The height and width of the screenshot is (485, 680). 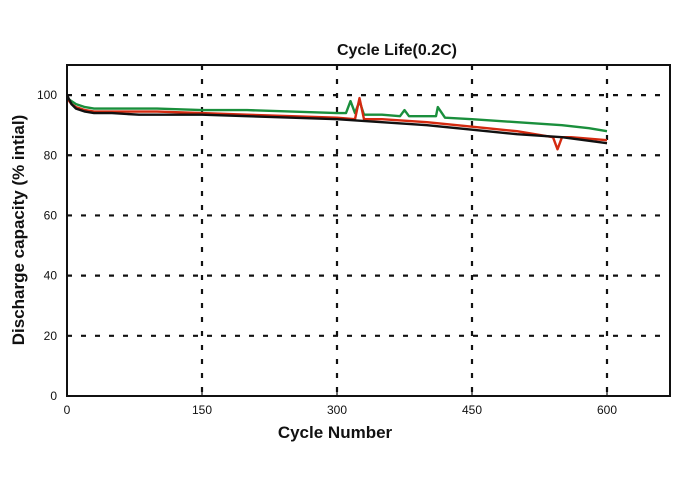 I want to click on x-tick-label-150: 150, so click(x=202, y=410).